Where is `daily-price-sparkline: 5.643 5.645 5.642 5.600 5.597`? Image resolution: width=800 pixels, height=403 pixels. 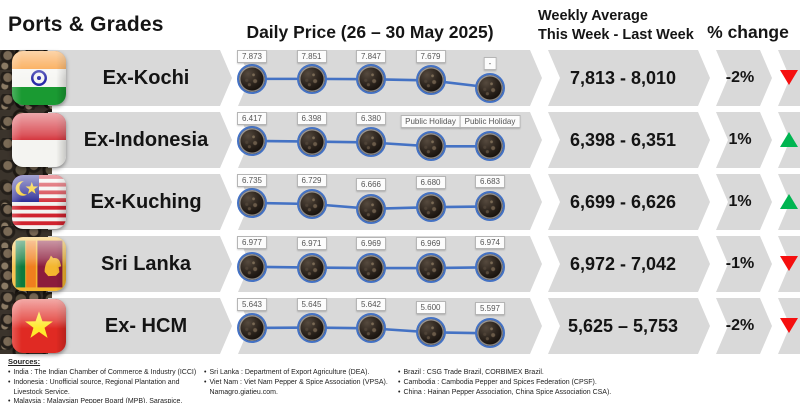
daily-price-sparkline: 5.643 5.645 5.642 5.600 5.597 is located at coordinates (389, 326).